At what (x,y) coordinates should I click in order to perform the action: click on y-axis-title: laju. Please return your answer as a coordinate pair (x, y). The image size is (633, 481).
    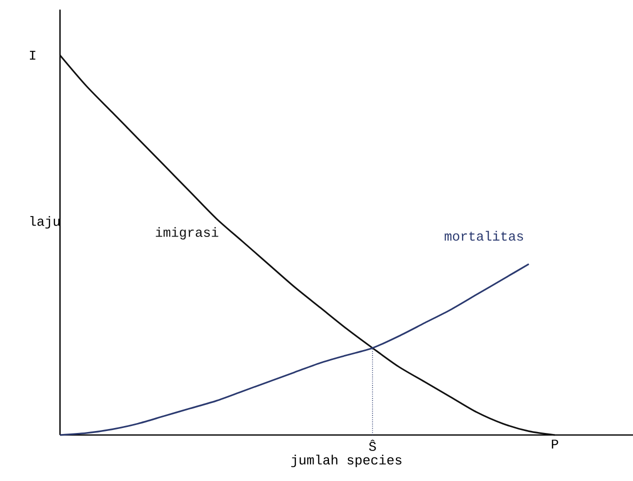
    Looking at the image, I should click on (45, 222).